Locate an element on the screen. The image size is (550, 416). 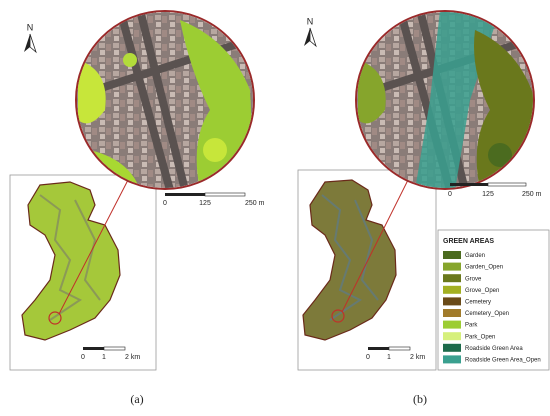
legend-label: Cemetery is located at coordinates (478, 302).